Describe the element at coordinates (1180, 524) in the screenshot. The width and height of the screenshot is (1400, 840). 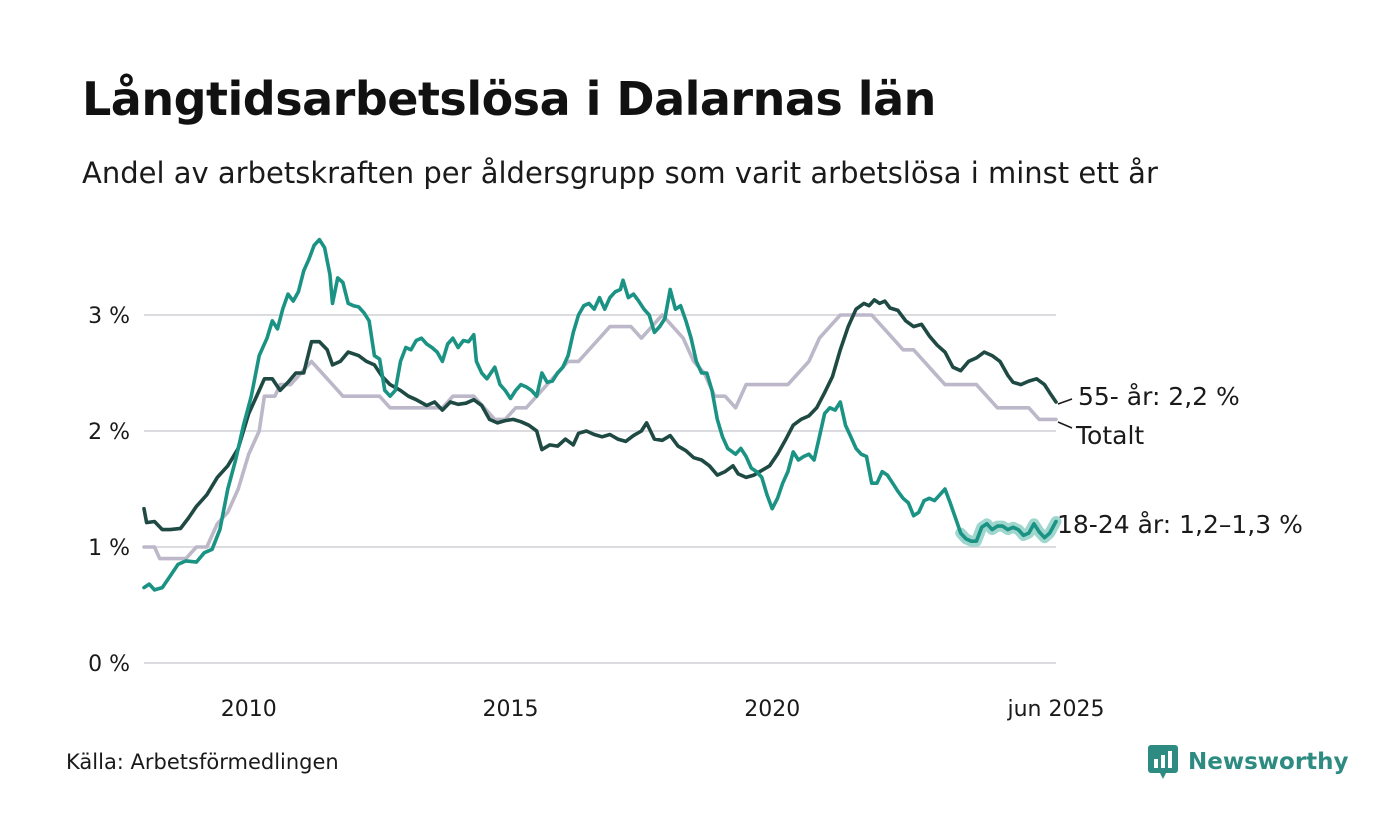
I see `end-label-age1824: 18-24 år: 1,2–1,3 %` at that location.